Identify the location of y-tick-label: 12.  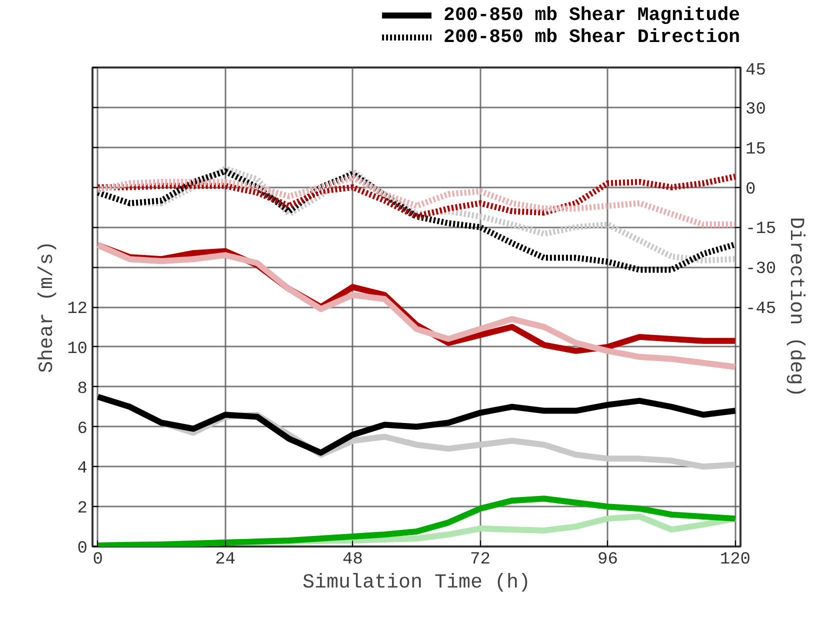
(77, 309).